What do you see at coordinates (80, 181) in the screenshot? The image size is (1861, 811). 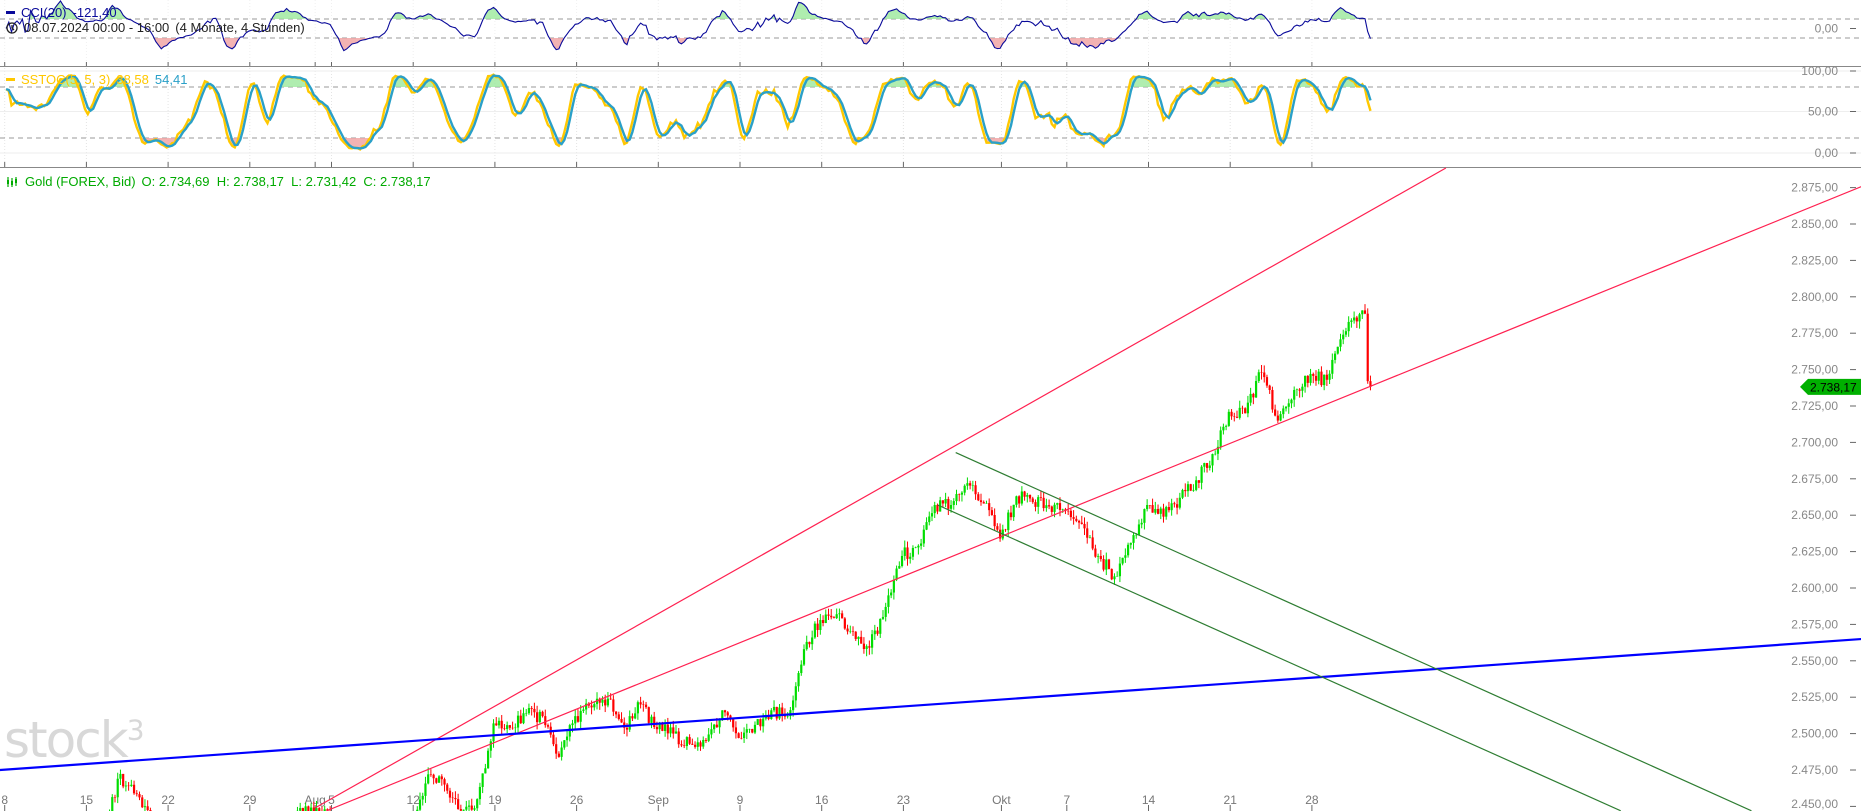 I see `instrument-name: Gold (FOREX, Bid)` at bounding box center [80, 181].